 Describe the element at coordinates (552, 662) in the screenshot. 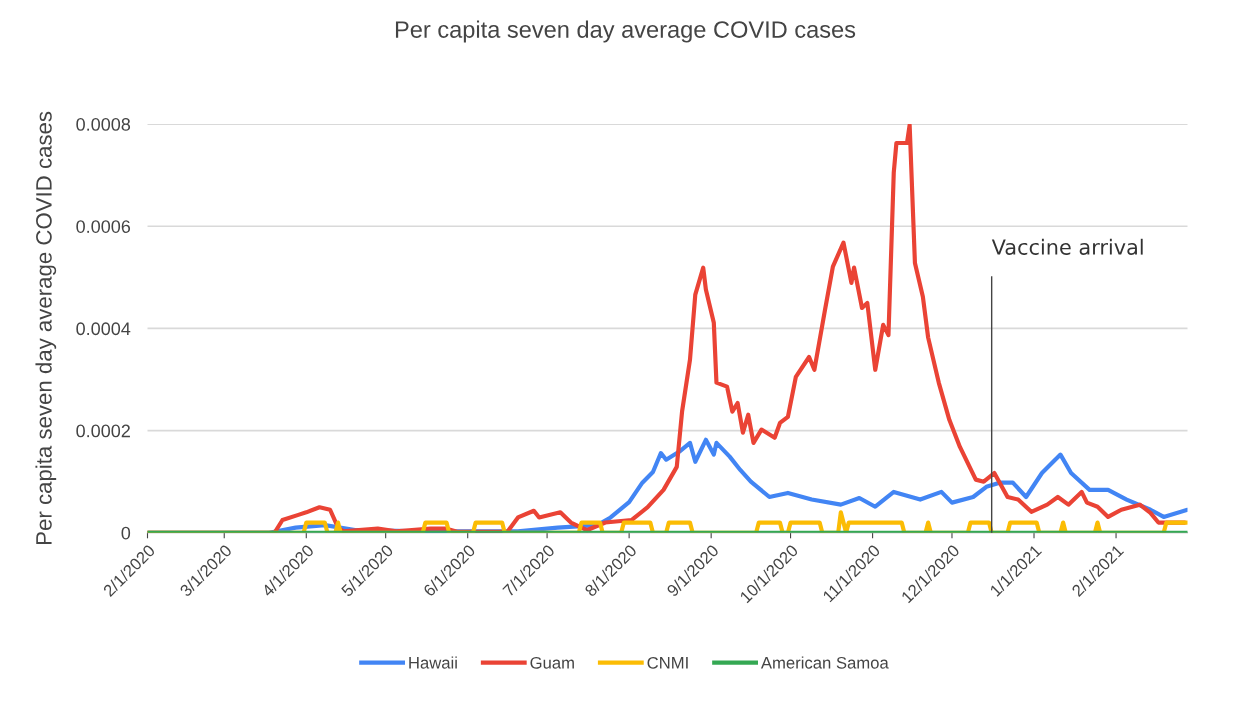

I see `legend-label: Guam` at that location.